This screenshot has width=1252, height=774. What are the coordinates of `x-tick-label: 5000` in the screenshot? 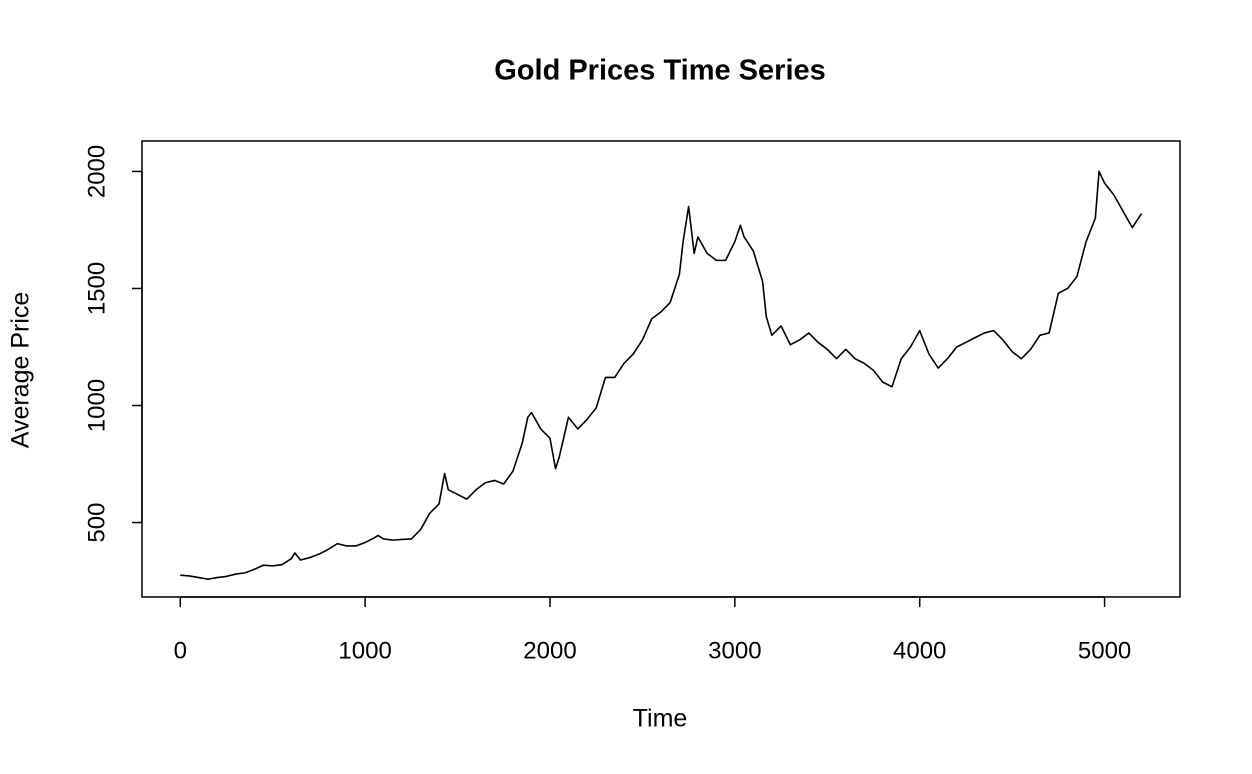 It's located at (1104, 650).